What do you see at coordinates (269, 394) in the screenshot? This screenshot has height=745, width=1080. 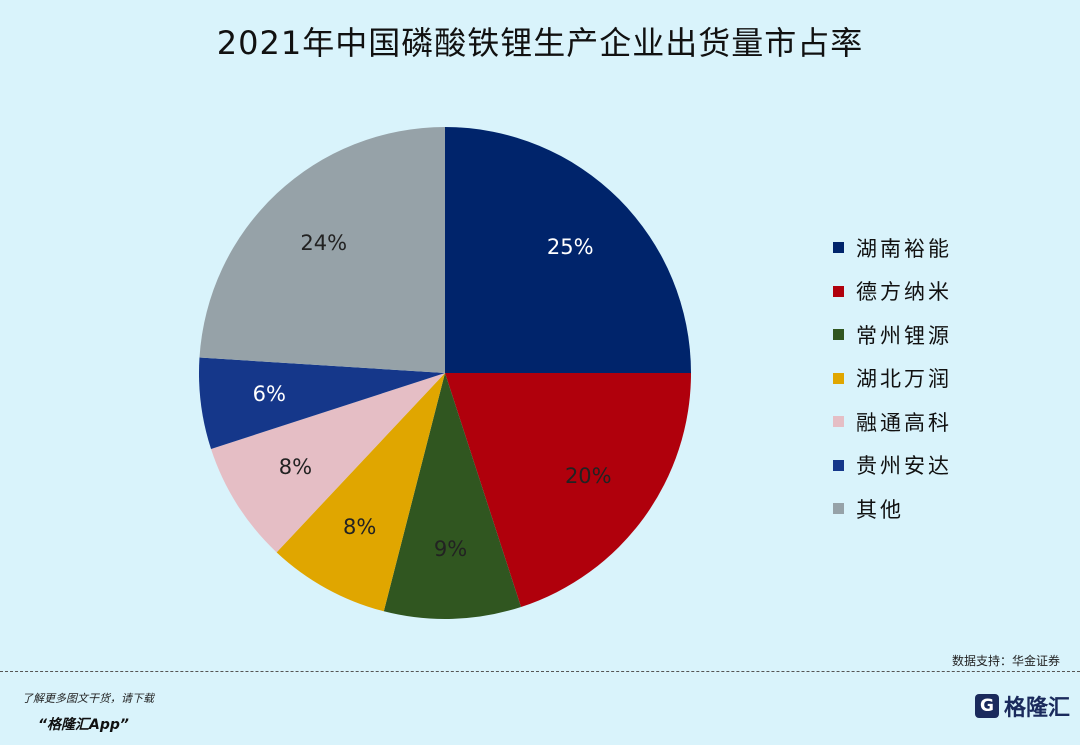 I see `pie-label-6: 6%` at bounding box center [269, 394].